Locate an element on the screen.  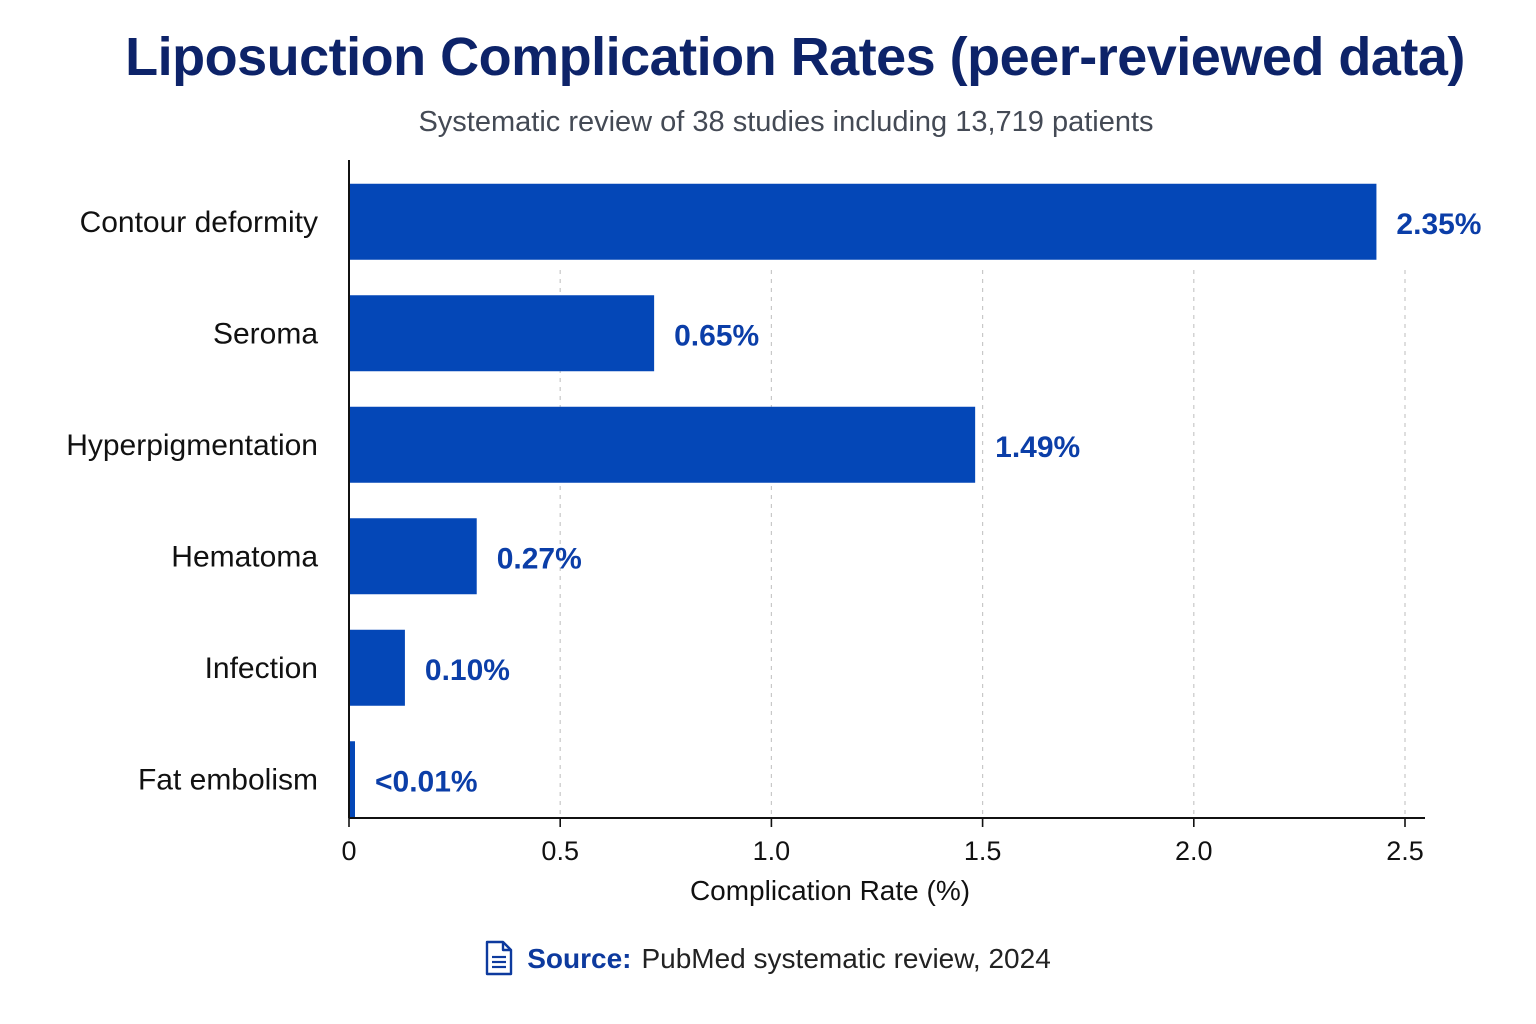
x-tick-label: 1.0 is located at coordinates (772, 851).